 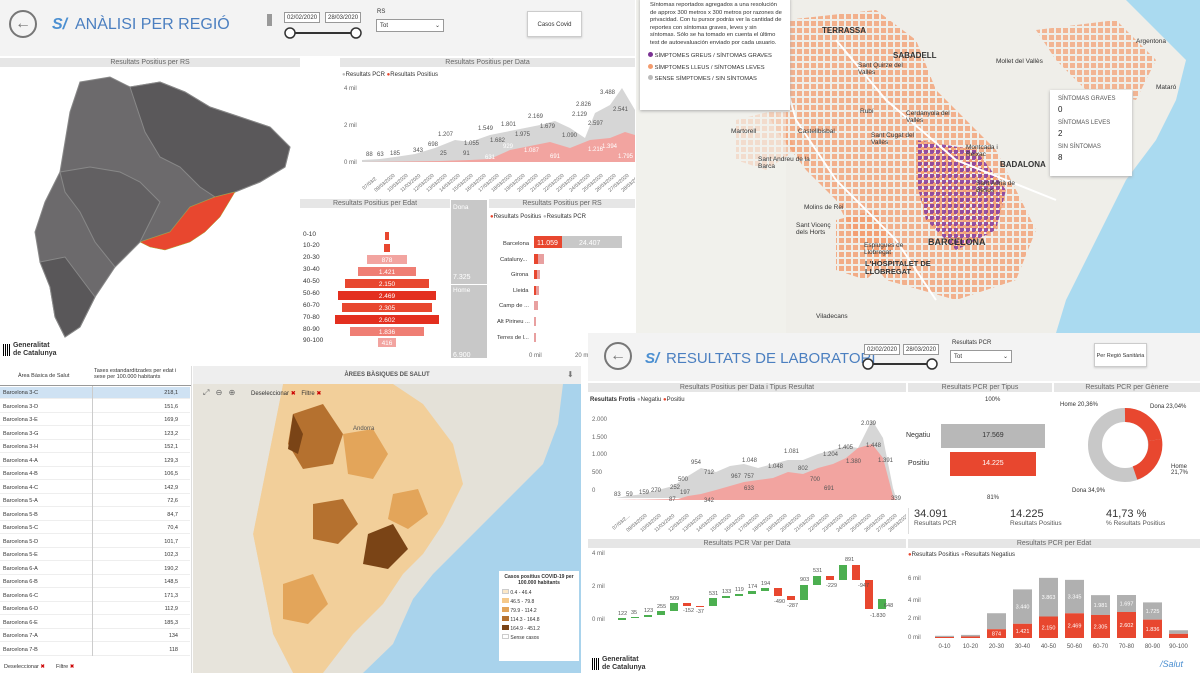 What do you see at coordinates (921, 349) in the screenshot?
I see `lab-date-to: 28/03/2020` at bounding box center [921, 349].